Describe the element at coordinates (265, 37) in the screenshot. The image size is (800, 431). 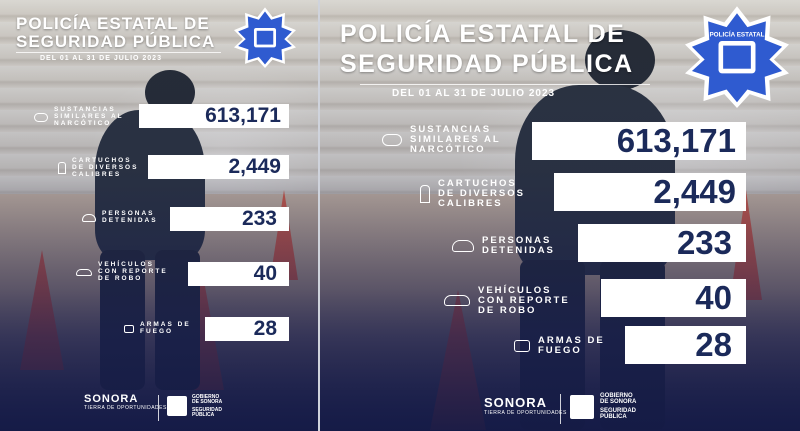
I see `police-badge-icon` at that location.